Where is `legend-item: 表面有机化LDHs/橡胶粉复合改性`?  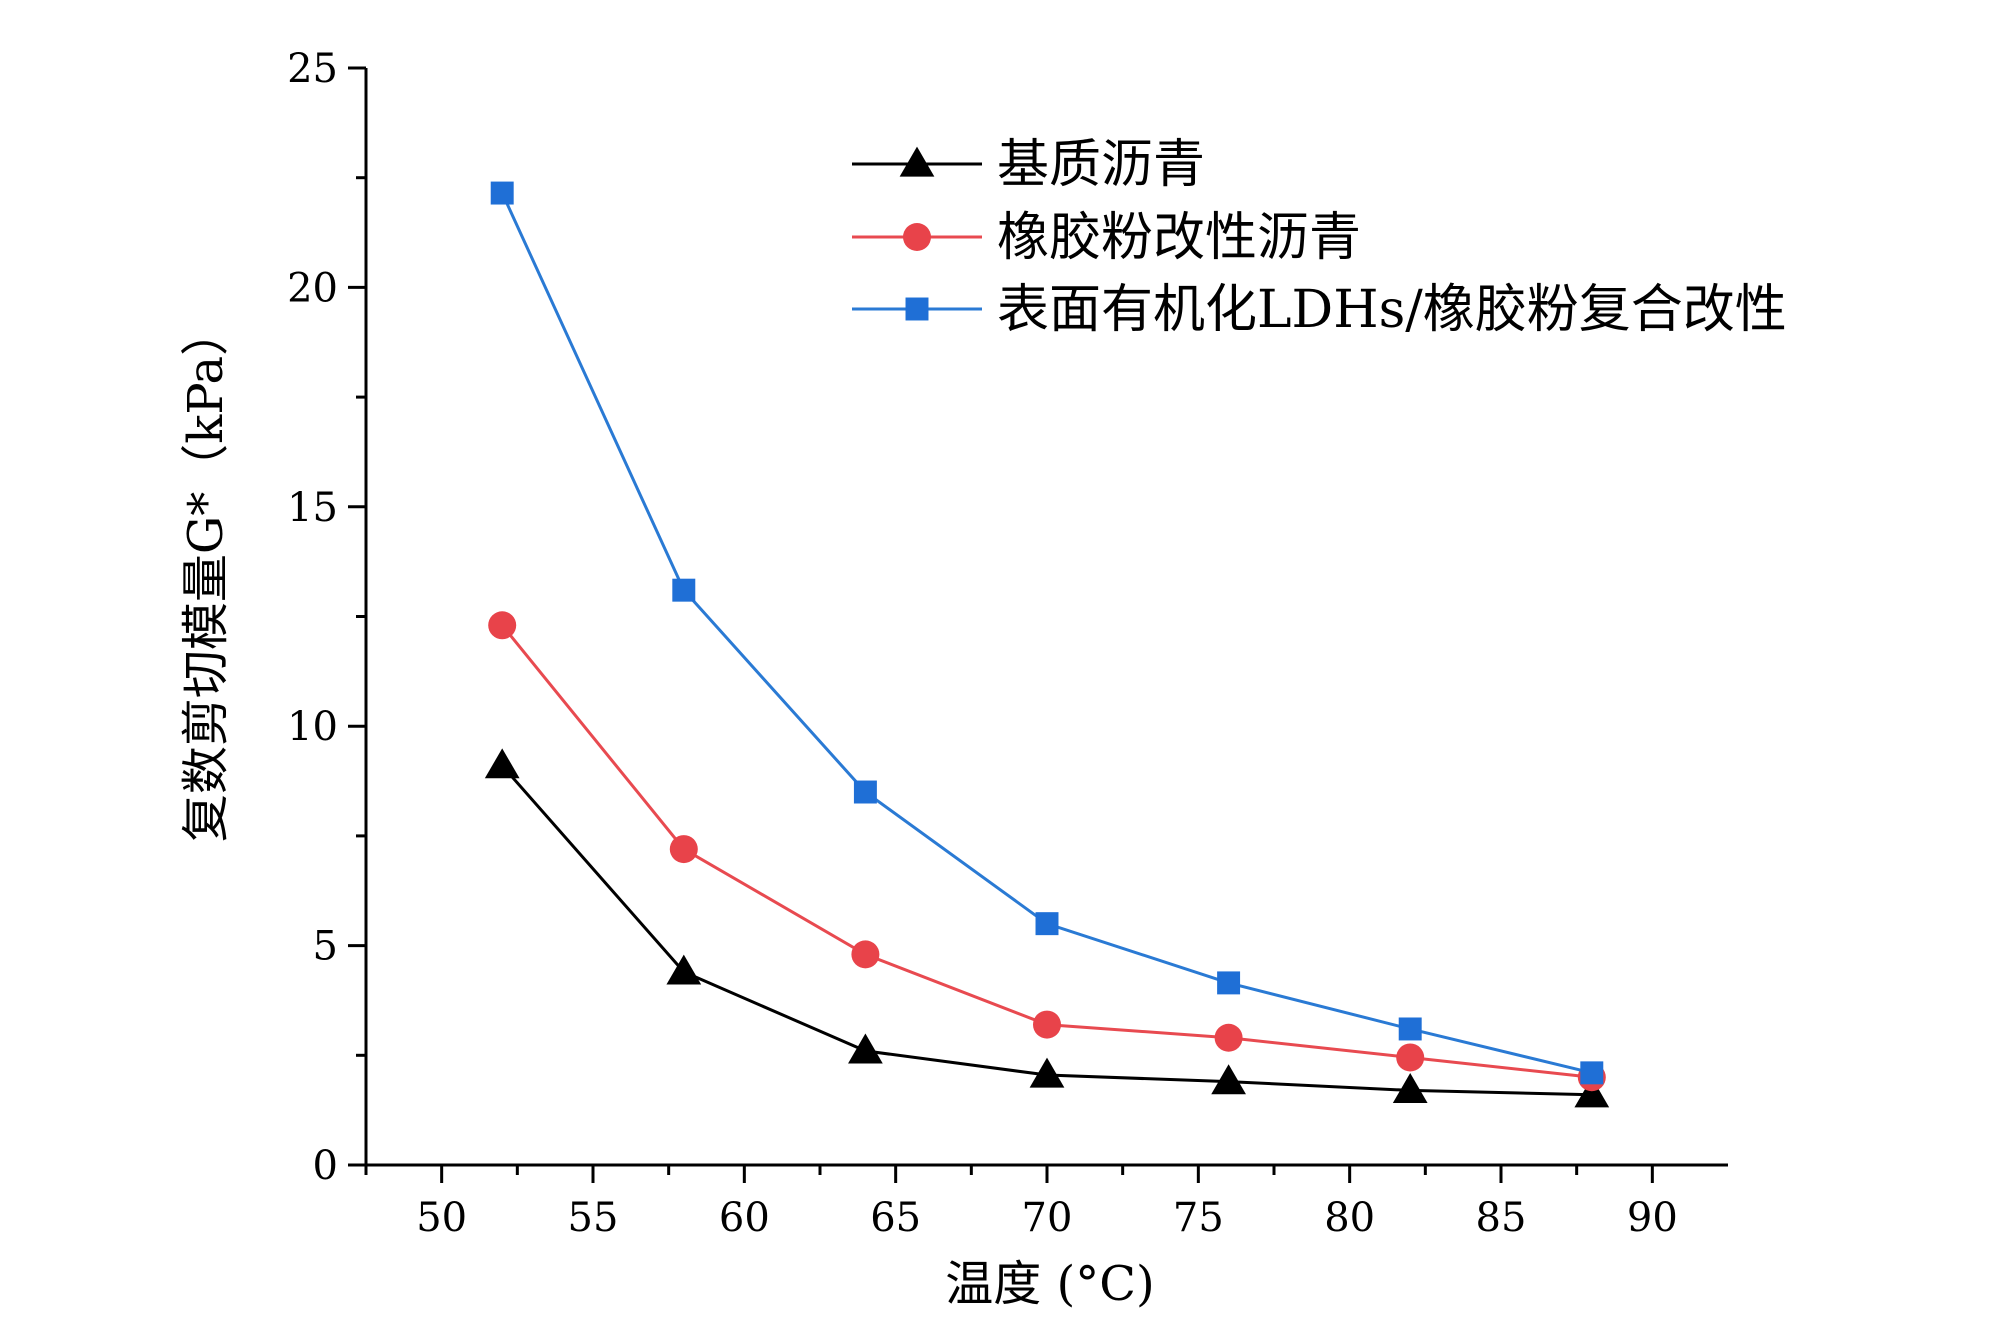
legend-item: 表面有机化LDHs/橡胶粉复合改性 is located at coordinates (1319, 310).